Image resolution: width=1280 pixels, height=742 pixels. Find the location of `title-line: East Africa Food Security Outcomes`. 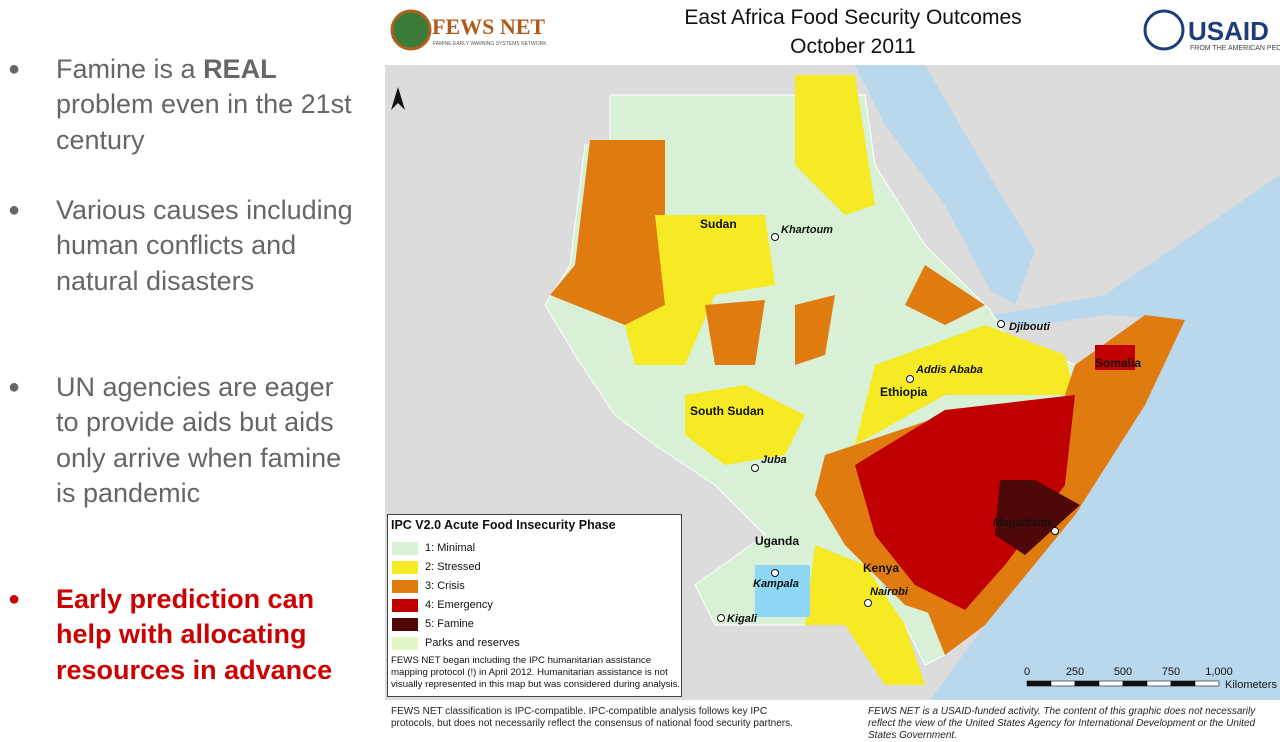

title-line: East Africa Food Security Outcomes is located at coordinates (853, 17).